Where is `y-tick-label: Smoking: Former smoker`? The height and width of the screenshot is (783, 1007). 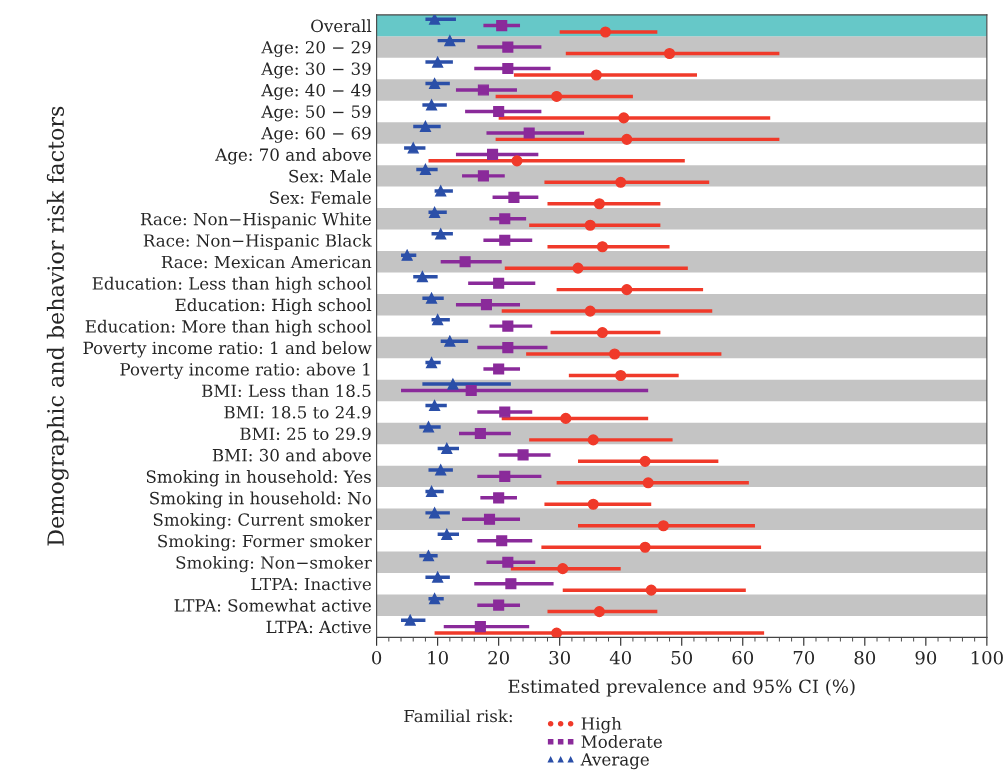 y-tick-label: Smoking: Former smoker is located at coordinates (265, 542).